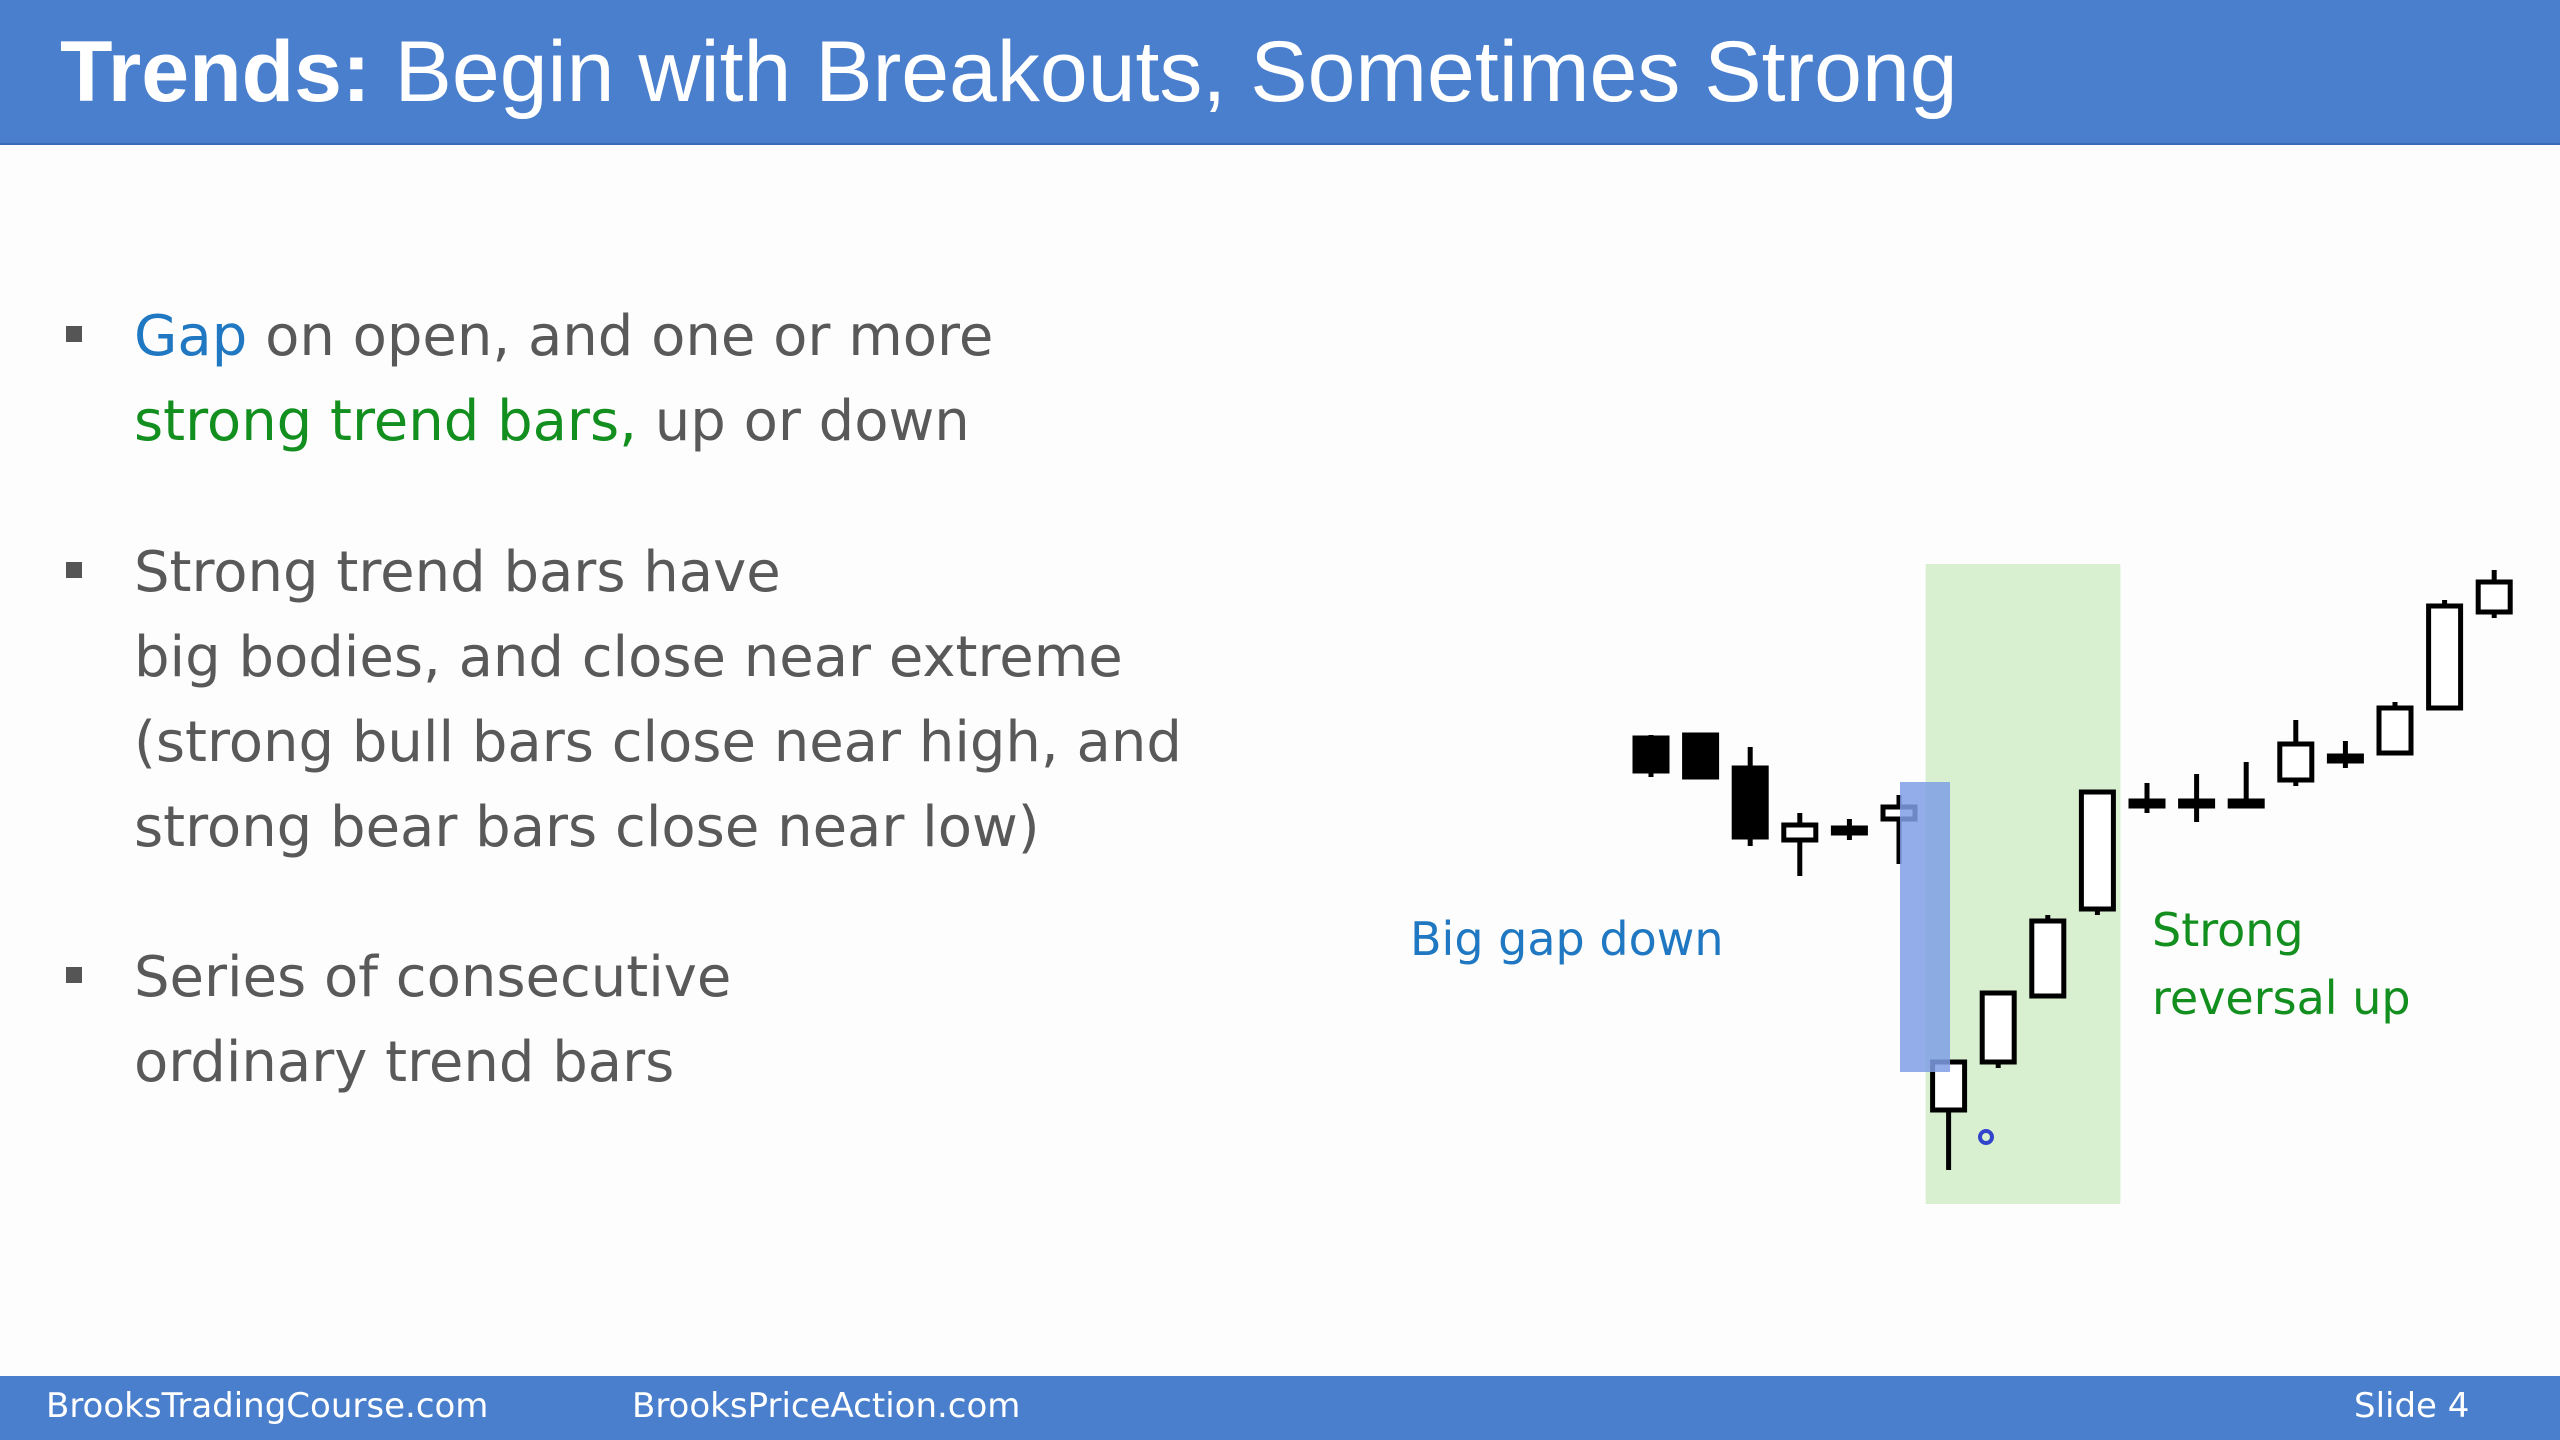 This screenshot has width=2560, height=1440. Describe the element at coordinates (1925, 927) in the screenshot. I see `gap-highlight-box` at that location.